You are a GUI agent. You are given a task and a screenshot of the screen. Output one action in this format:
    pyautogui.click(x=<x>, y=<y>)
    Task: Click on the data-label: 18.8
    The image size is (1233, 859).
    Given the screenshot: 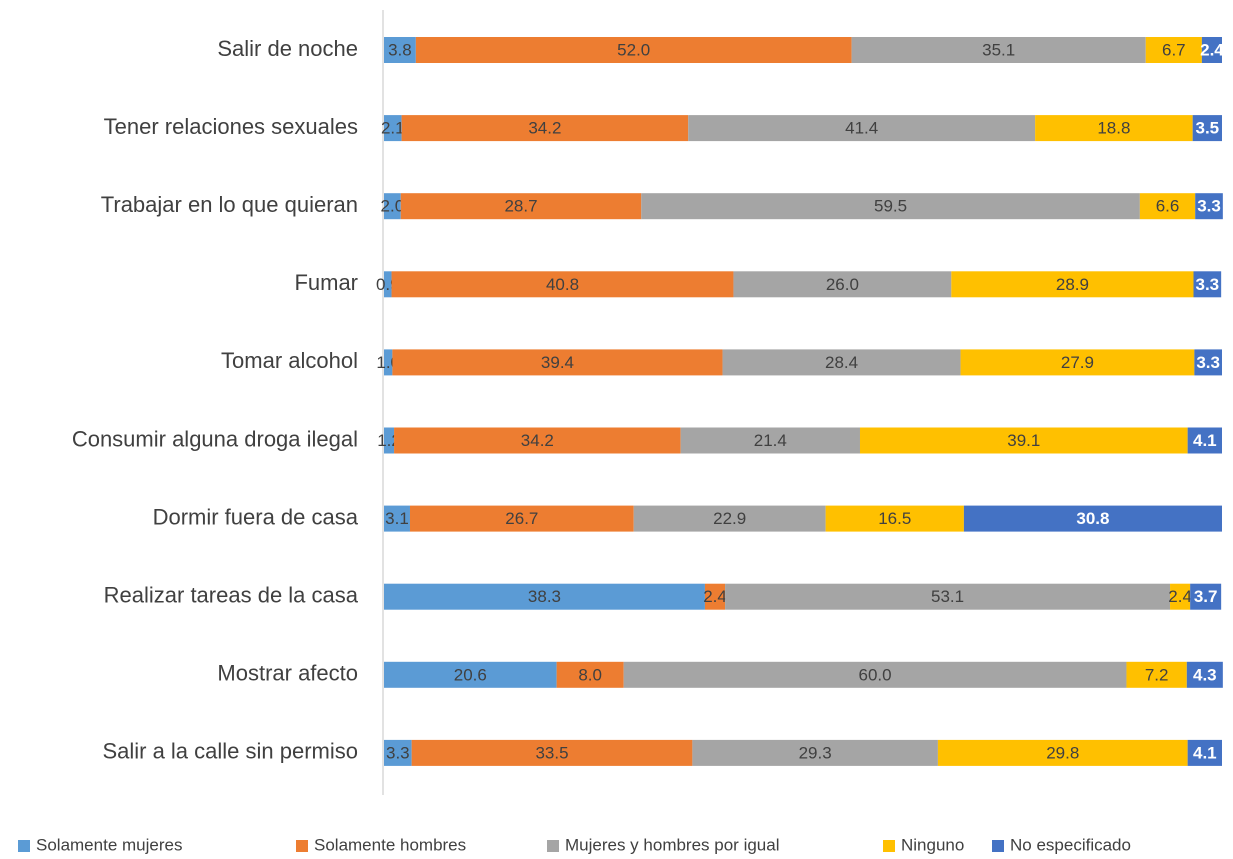 What is the action you would take?
    pyautogui.click(x=1113, y=128)
    